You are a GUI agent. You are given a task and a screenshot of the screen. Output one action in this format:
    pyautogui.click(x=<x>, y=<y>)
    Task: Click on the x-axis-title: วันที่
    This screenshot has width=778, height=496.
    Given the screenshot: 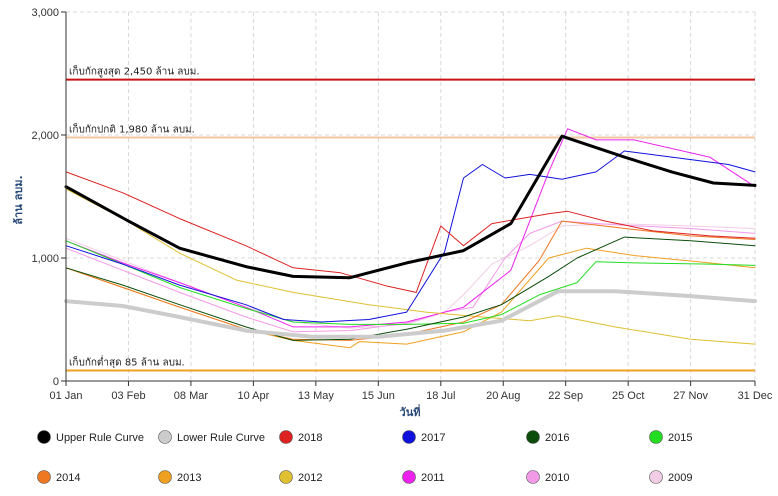 What is the action you would take?
    pyautogui.click(x=410, y=411)
    